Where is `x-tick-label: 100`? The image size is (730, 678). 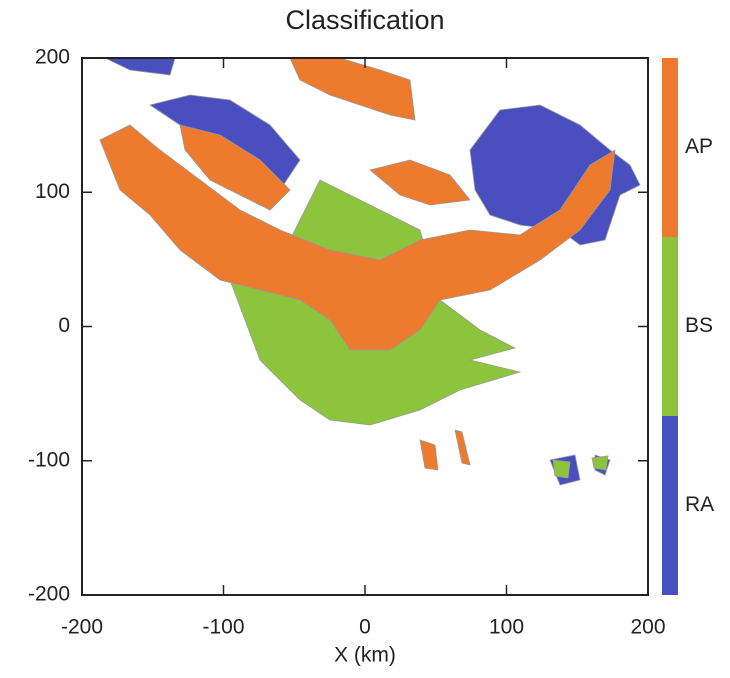
x-tick-label: 100 is located at coordinates (506, 627).